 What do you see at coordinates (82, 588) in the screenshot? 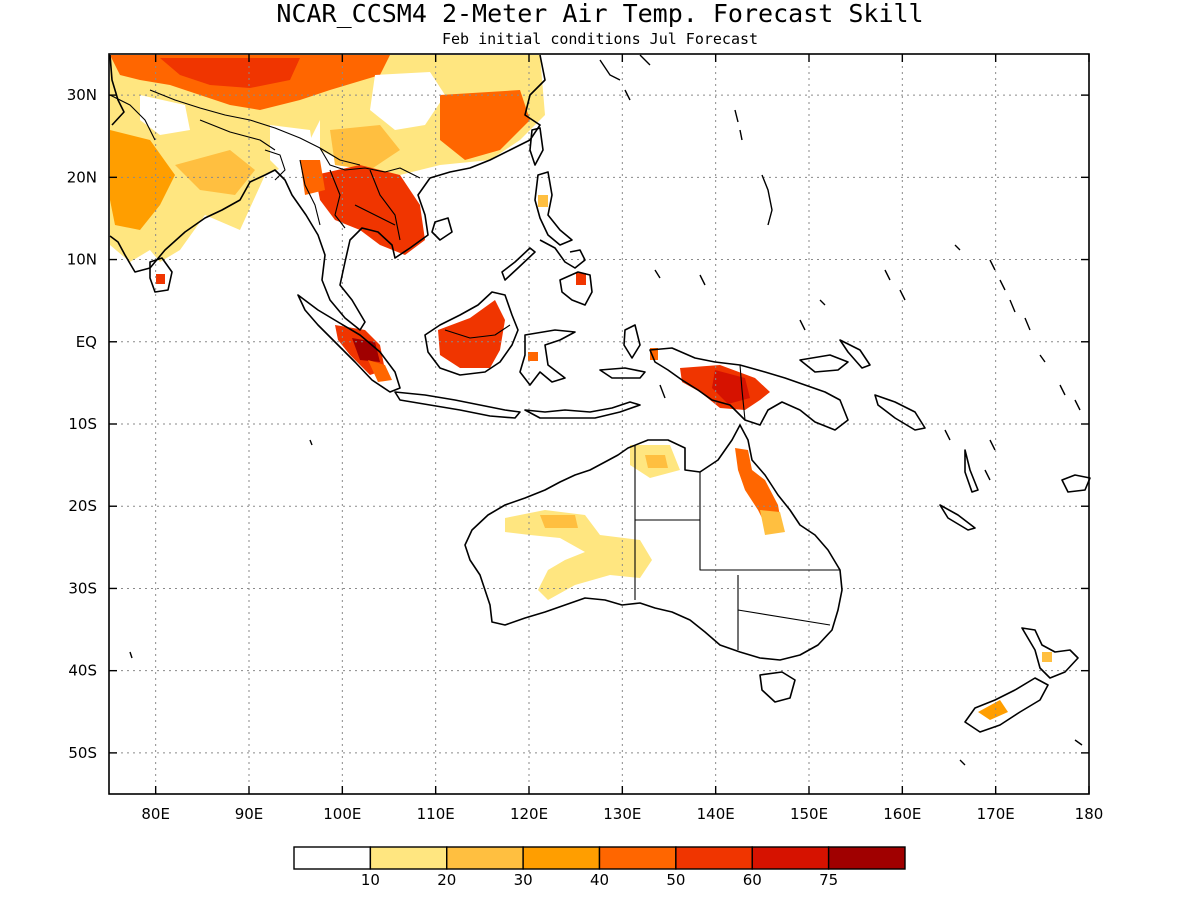
I see `y-tick-label: 30S` at bounding box center [82, 588].